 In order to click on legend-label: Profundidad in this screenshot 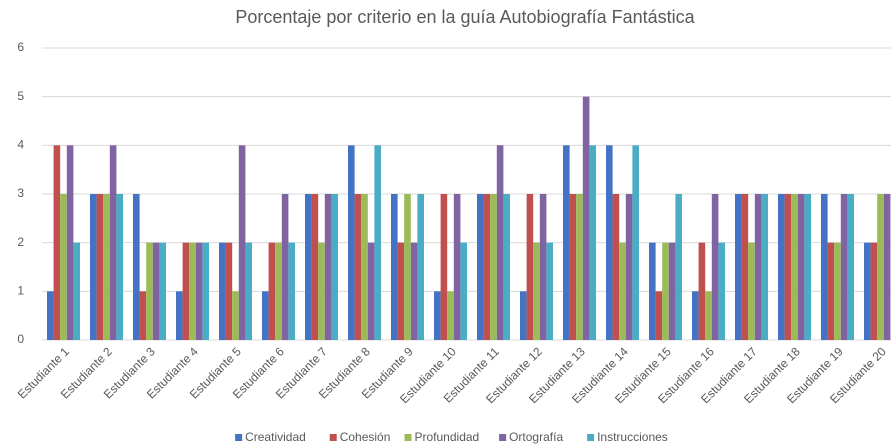, I will do `click(447, 437)`.